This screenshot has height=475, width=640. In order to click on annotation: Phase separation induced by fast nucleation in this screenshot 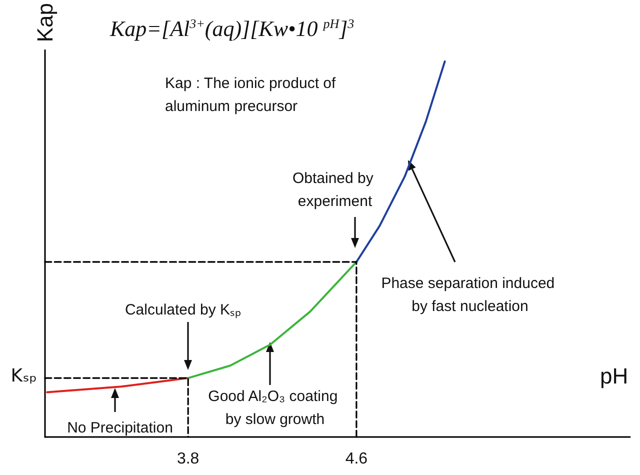, I will do `click(470, 295)`.